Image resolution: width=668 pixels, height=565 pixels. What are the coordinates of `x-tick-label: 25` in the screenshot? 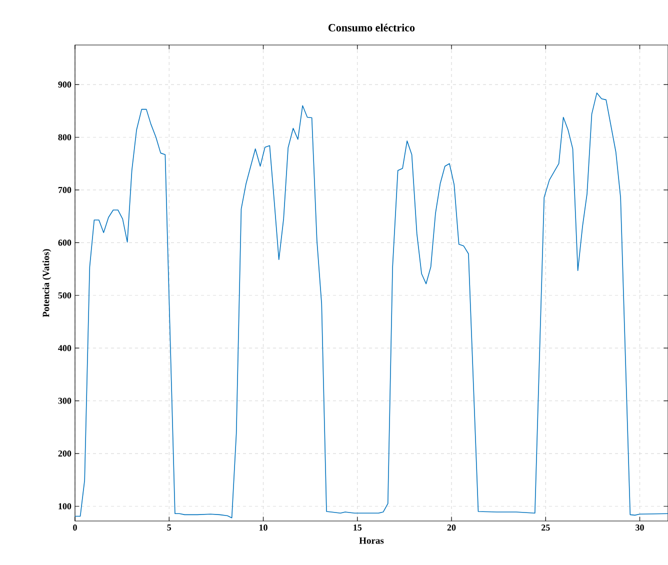 It's located at (546, 527).